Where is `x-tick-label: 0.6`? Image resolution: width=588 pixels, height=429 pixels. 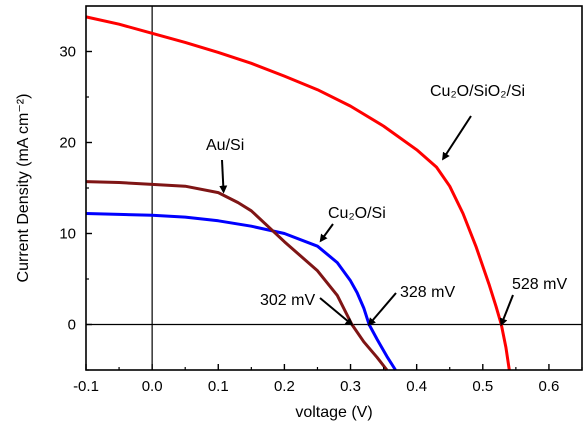
x-tick-label: 0.6 is located at coordinates (549, 386).